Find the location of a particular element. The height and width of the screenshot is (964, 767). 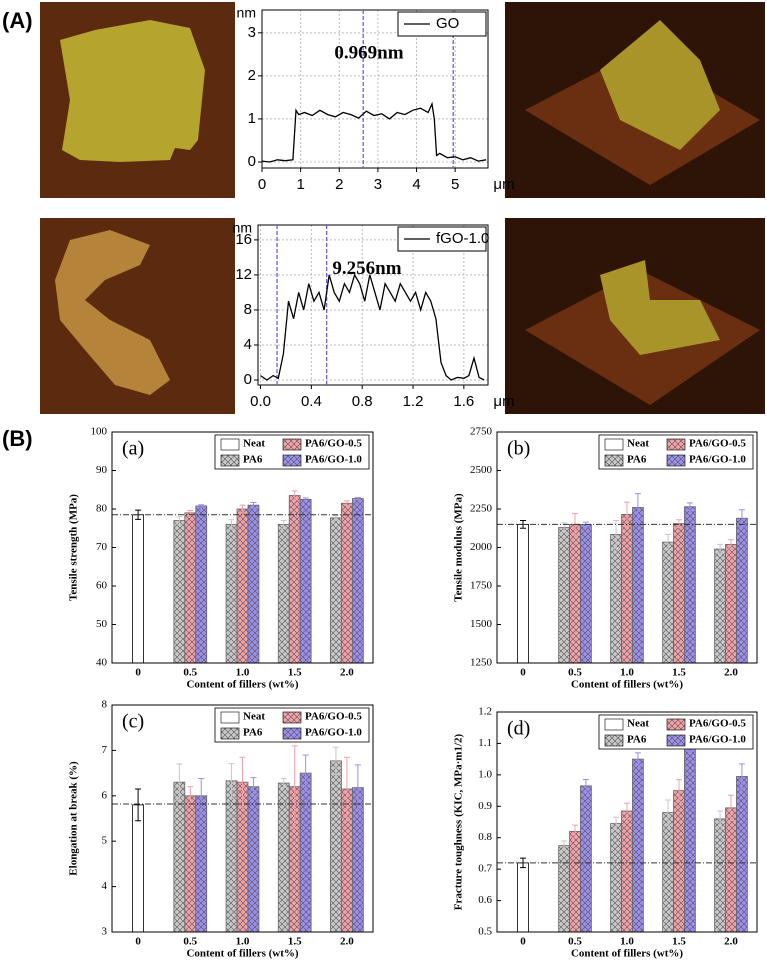

legend-label: Neat is located at coordinates (254, 444).